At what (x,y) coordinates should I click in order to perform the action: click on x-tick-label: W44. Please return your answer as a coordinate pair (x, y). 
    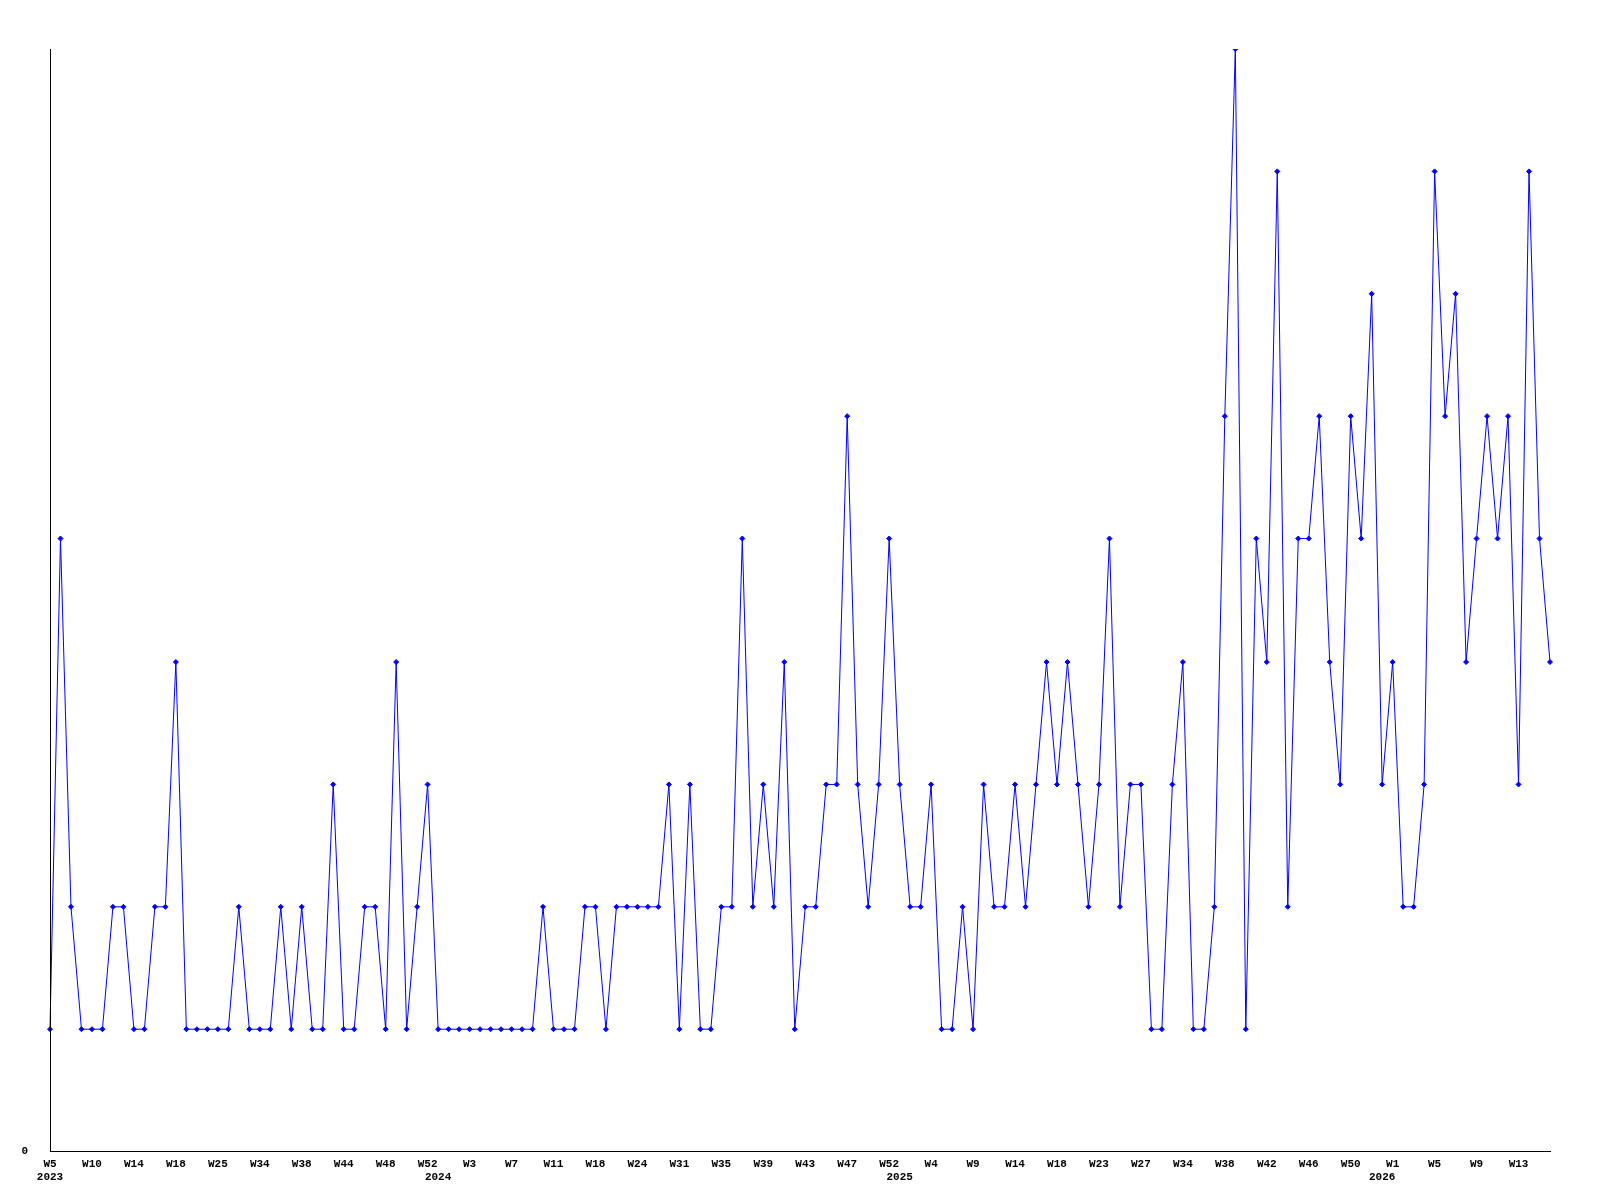
    Looking at the image, I should click on (343, 1163).